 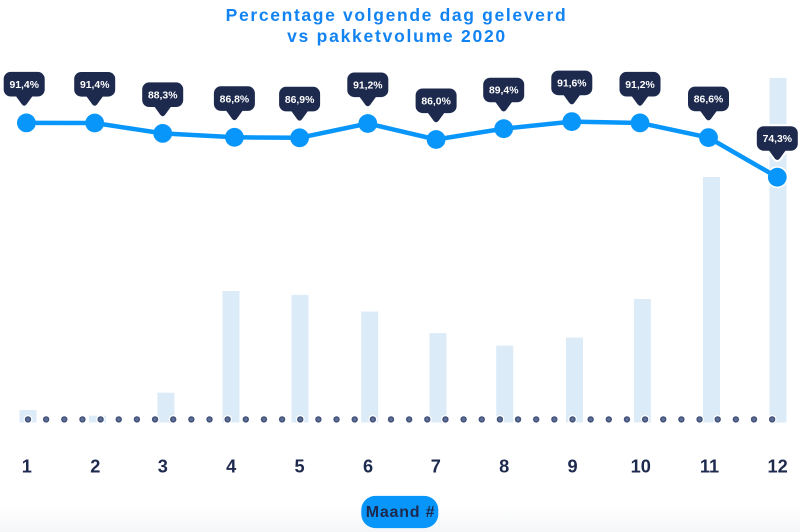 I want to click on svg-text: 11, so click(x=709, y=467).